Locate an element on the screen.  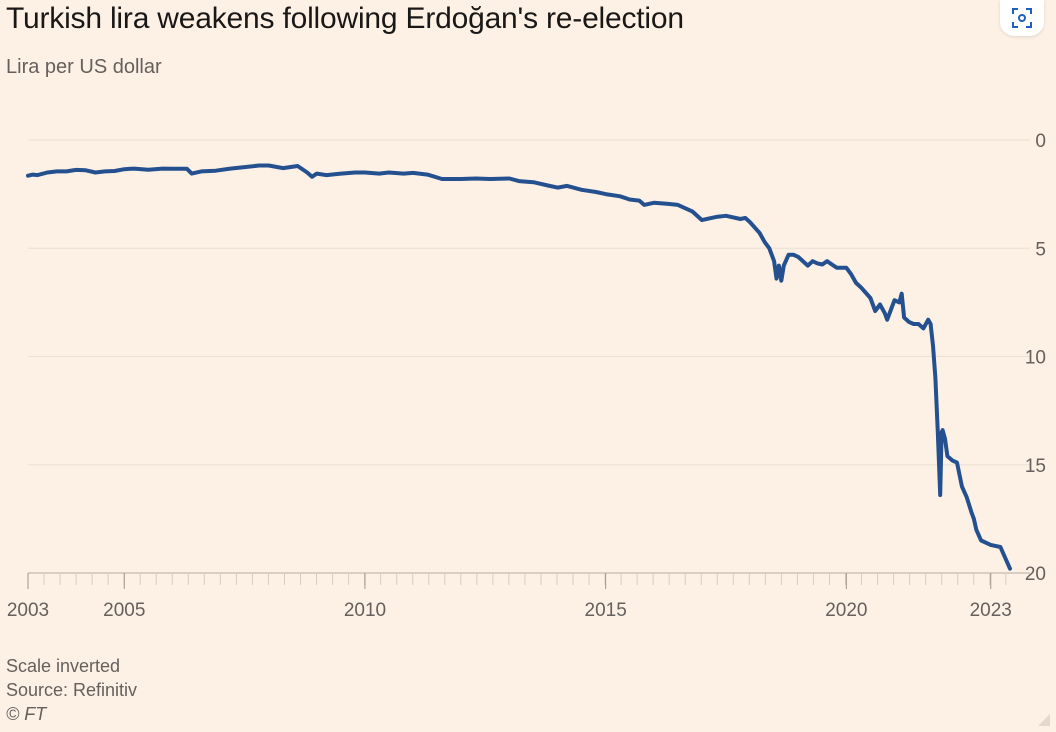
x-tick-label: 2005 is located at coordinates (124, 610).